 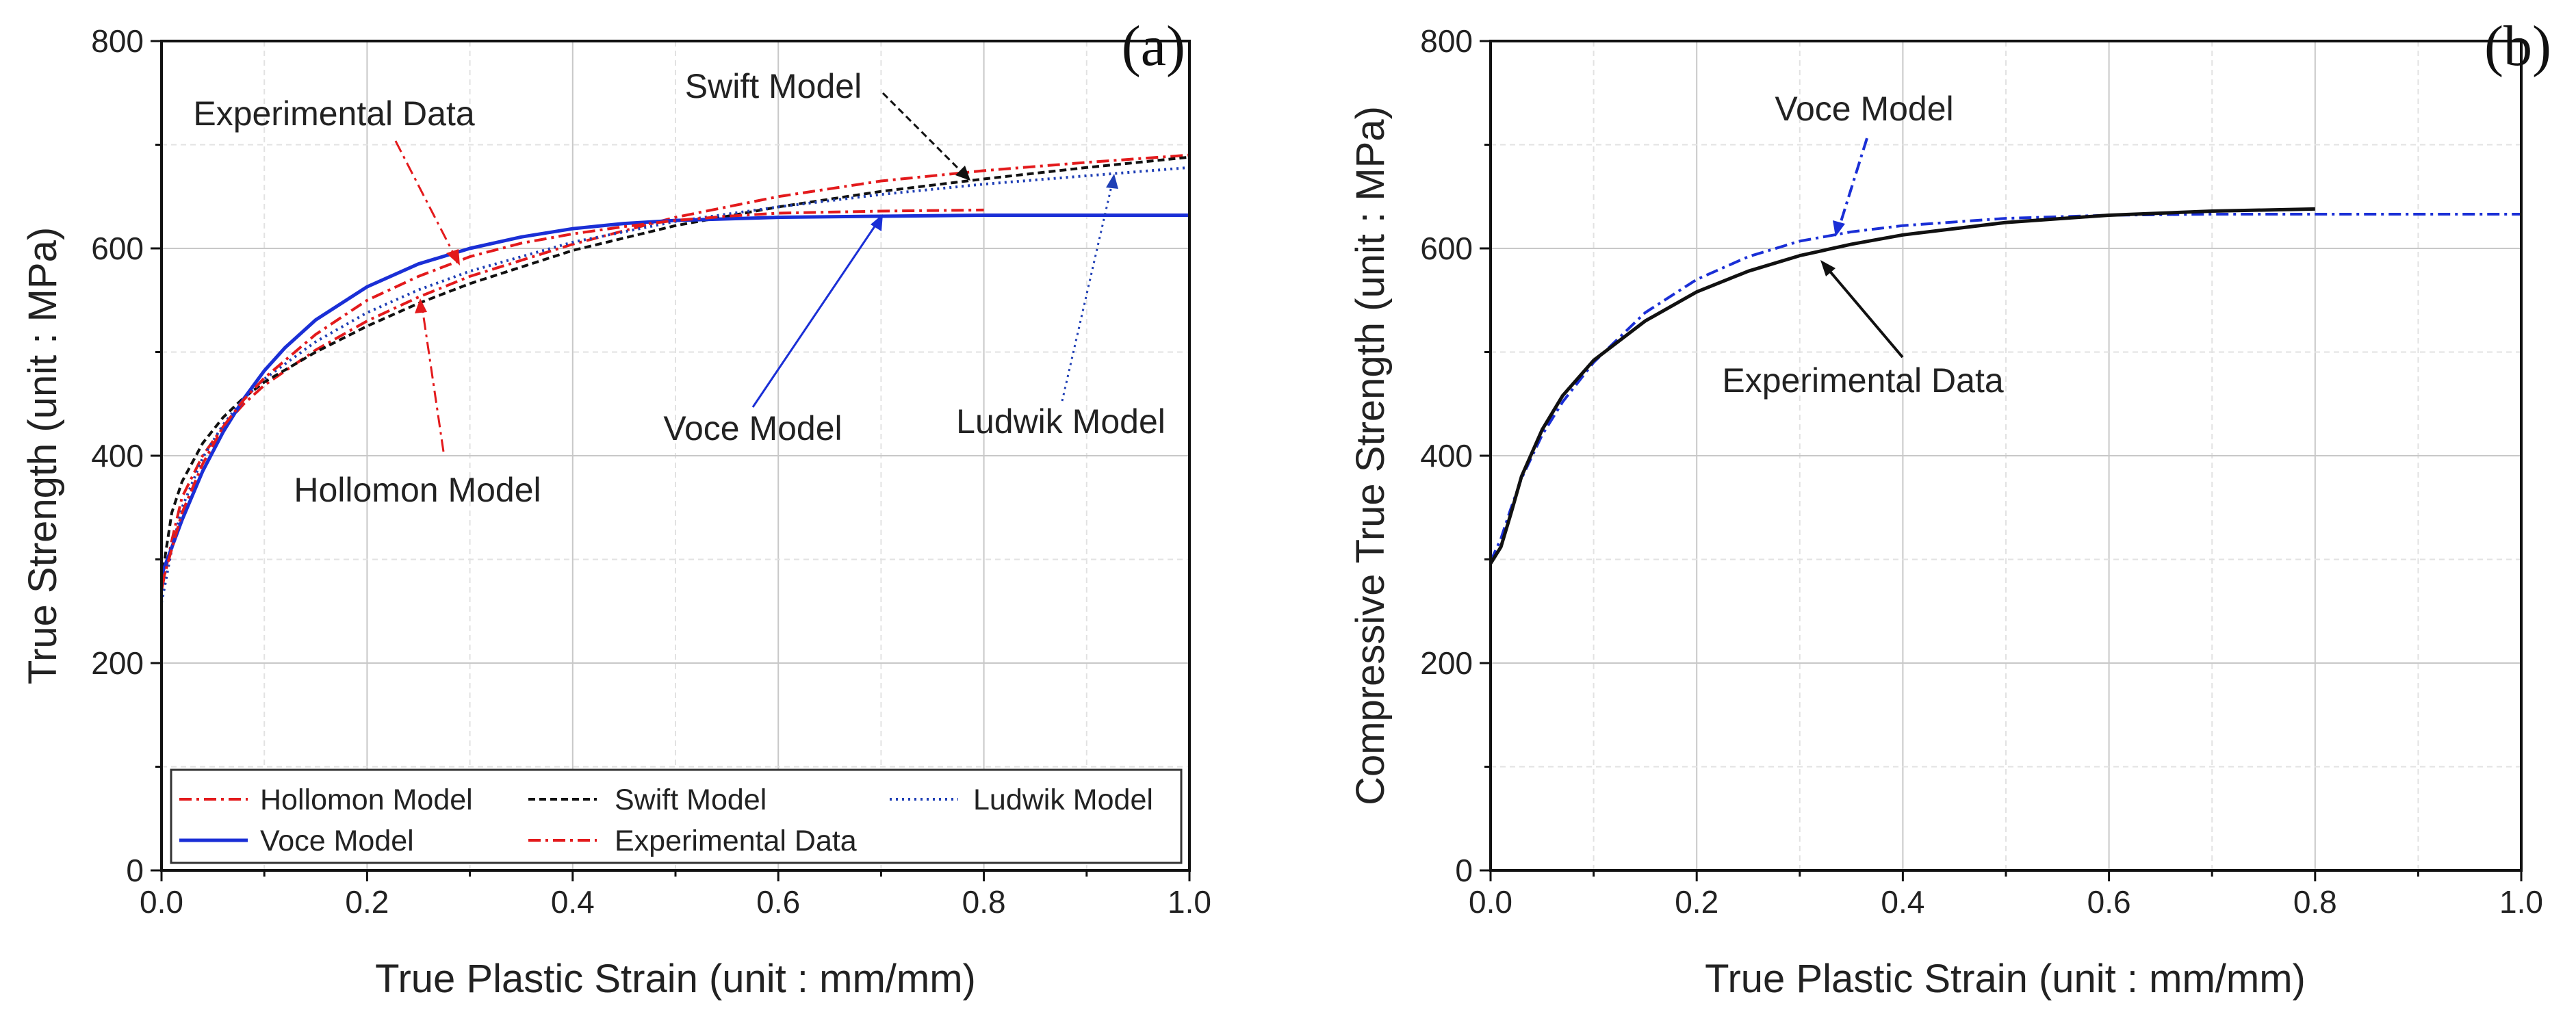 I want to click on annotations-b: Voce Model Experimental Data, so click(x=1862, y=245).